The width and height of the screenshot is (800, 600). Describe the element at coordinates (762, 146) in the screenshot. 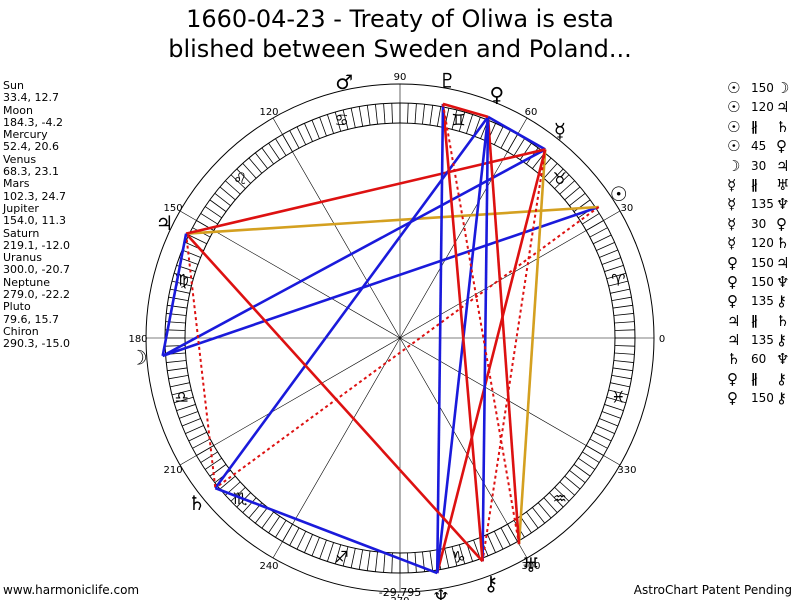

I see `aspect-row: ☉ 45 ♀` at that location.